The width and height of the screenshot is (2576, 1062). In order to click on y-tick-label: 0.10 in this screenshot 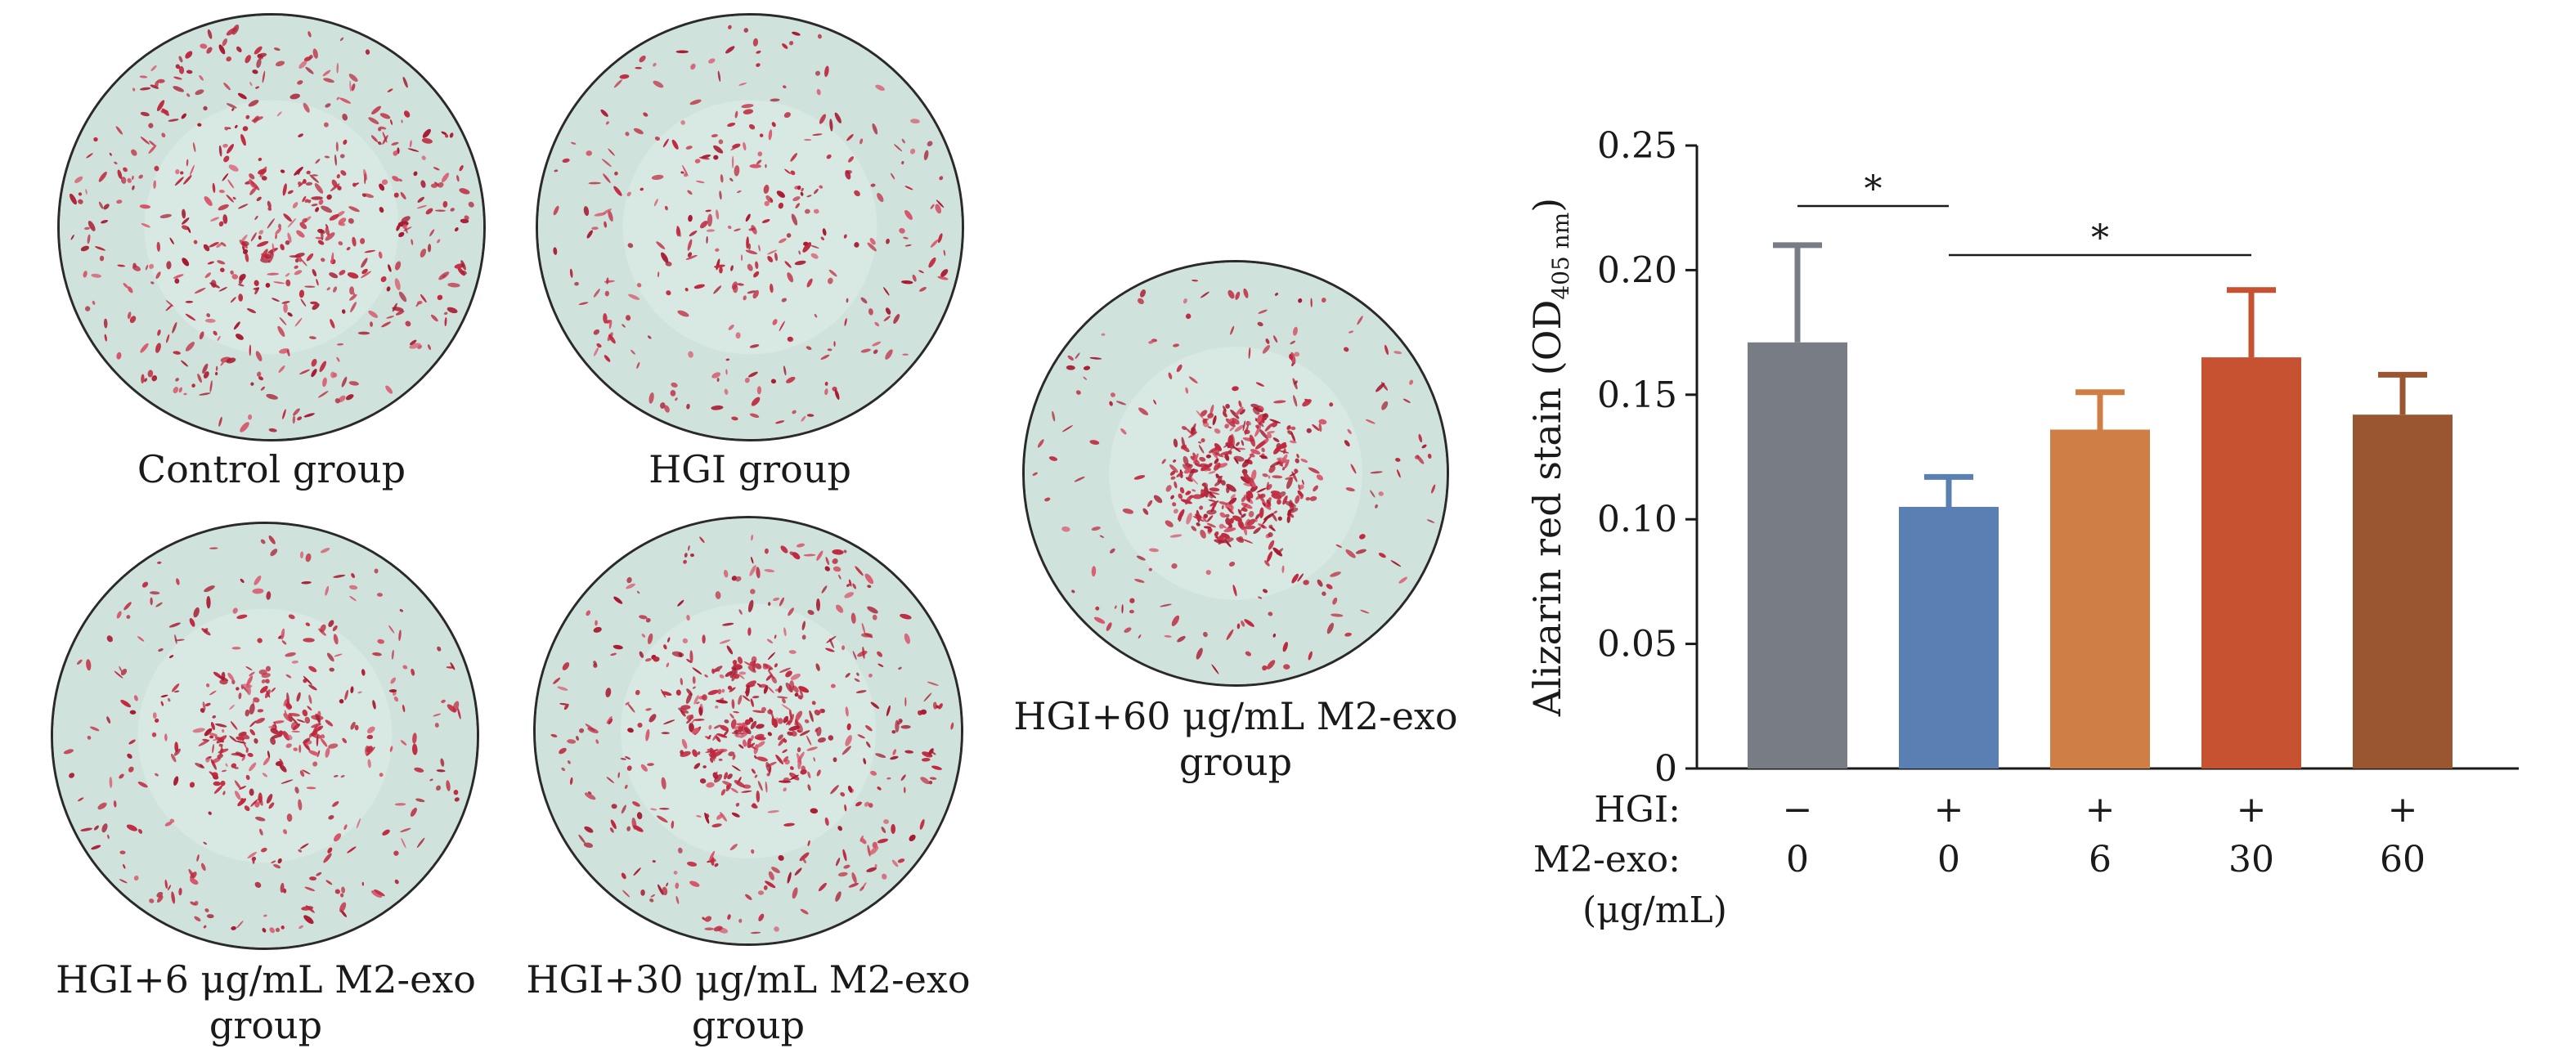, I will do `click(1637, 519)`.